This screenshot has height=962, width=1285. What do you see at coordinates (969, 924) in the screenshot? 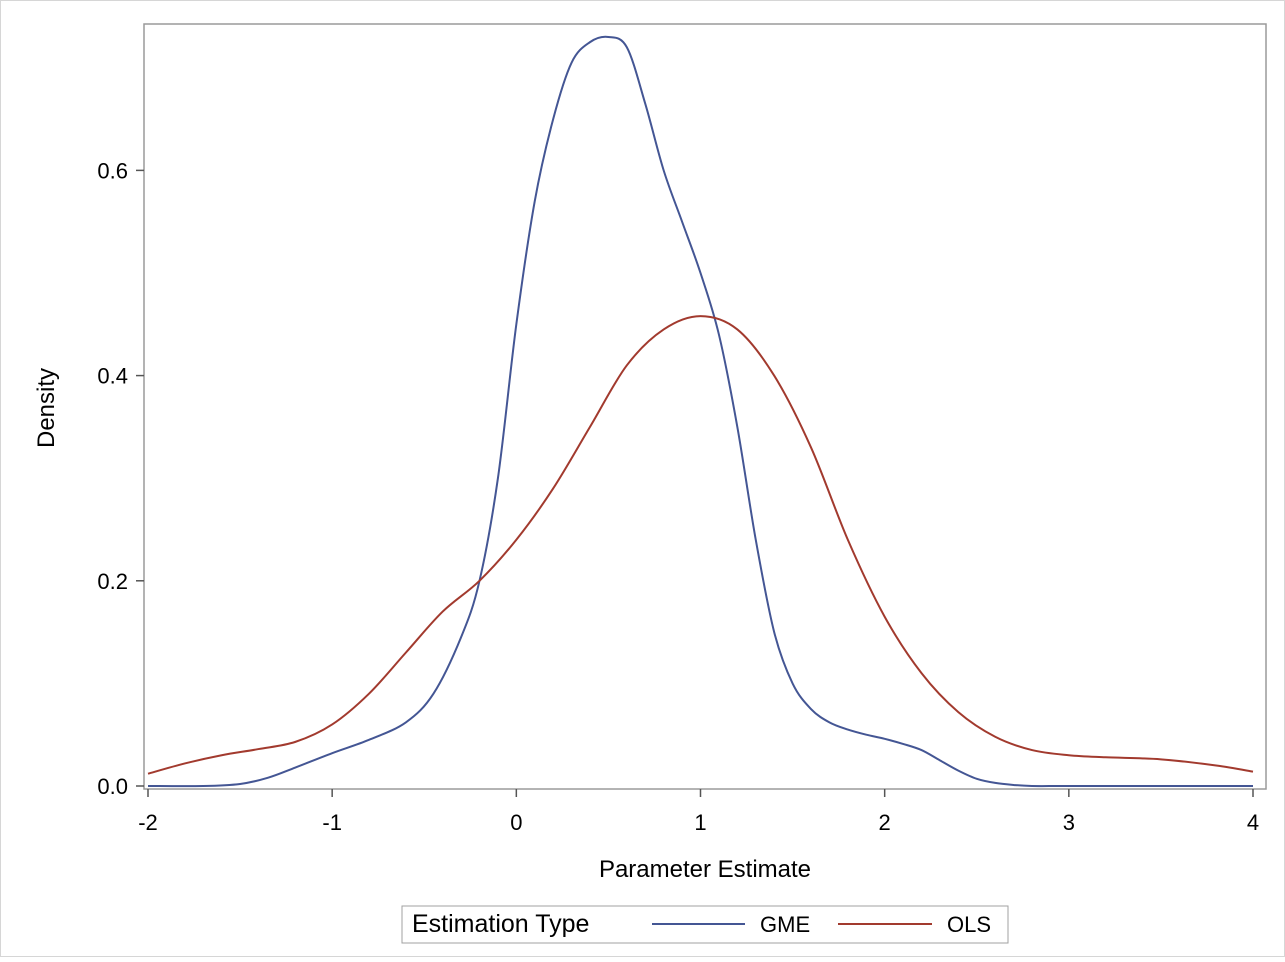
I see `legend-label-ols: OLS` at bounding box center [969, 924].